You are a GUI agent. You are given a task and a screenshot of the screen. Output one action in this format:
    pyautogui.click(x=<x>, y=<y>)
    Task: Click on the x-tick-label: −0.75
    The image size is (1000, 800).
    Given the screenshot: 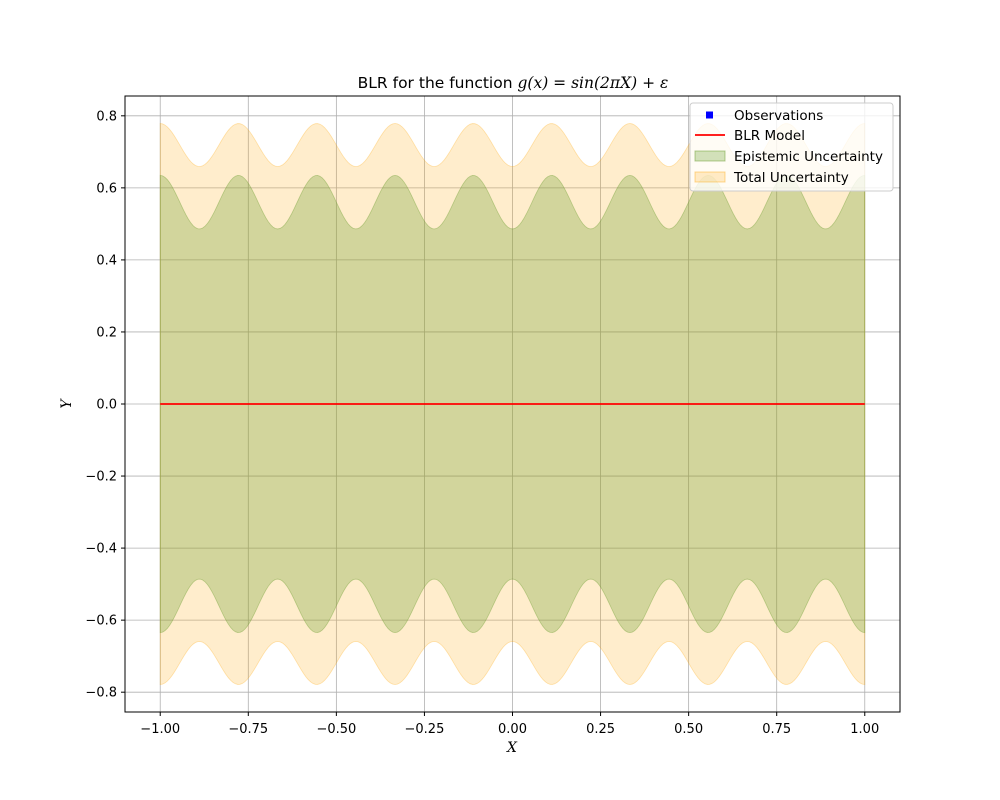 What is the action you would take?
    pyautogui.click(x=248, y=729)
    